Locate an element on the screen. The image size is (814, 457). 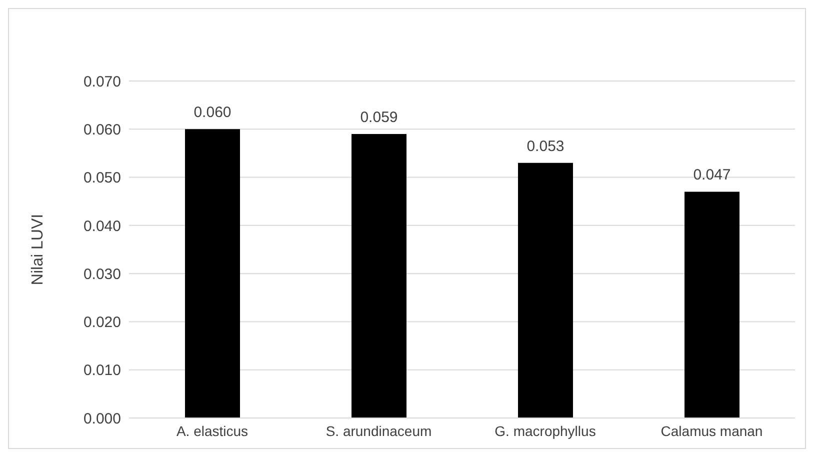
x-tick-label: A. elasticus is located at coordinates (212, 430).